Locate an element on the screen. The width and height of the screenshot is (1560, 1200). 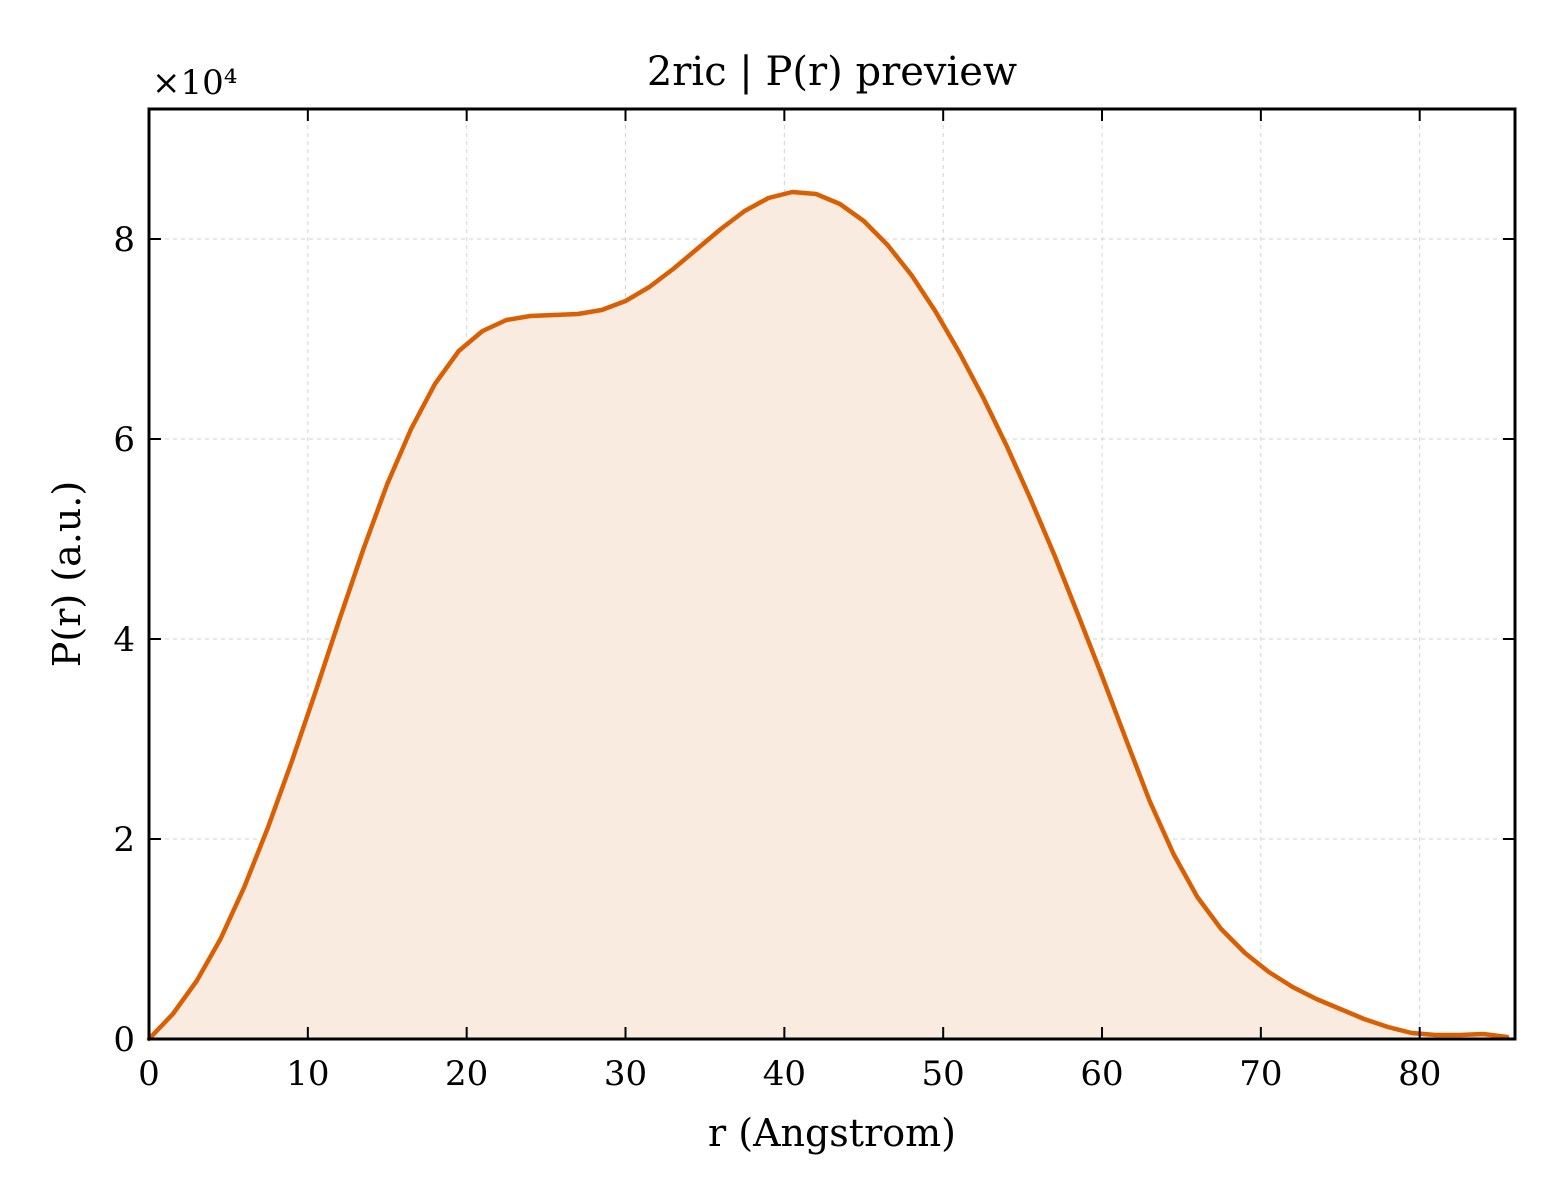
x-tick-label: 40 is located at coordinates (784, 1074).